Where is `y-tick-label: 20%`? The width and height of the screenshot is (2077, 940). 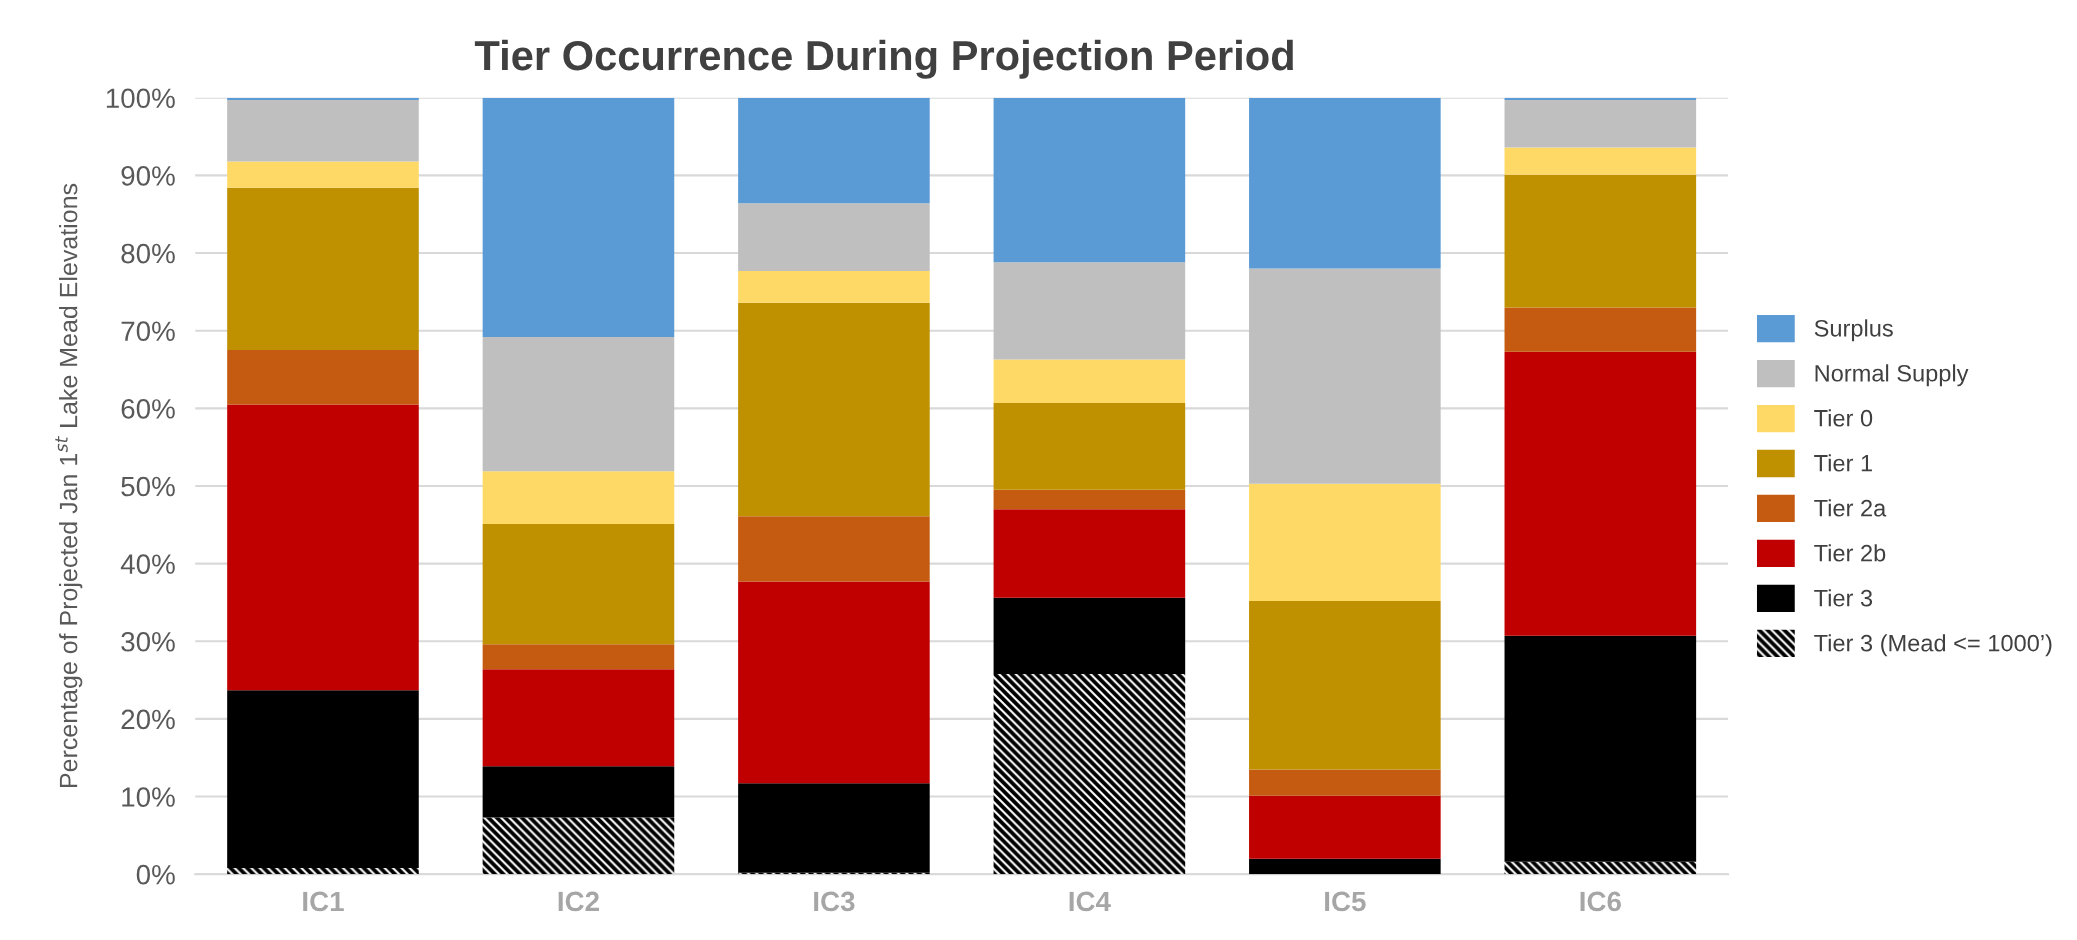 y-tick-label: 20% is located at coordinates (148, 719).